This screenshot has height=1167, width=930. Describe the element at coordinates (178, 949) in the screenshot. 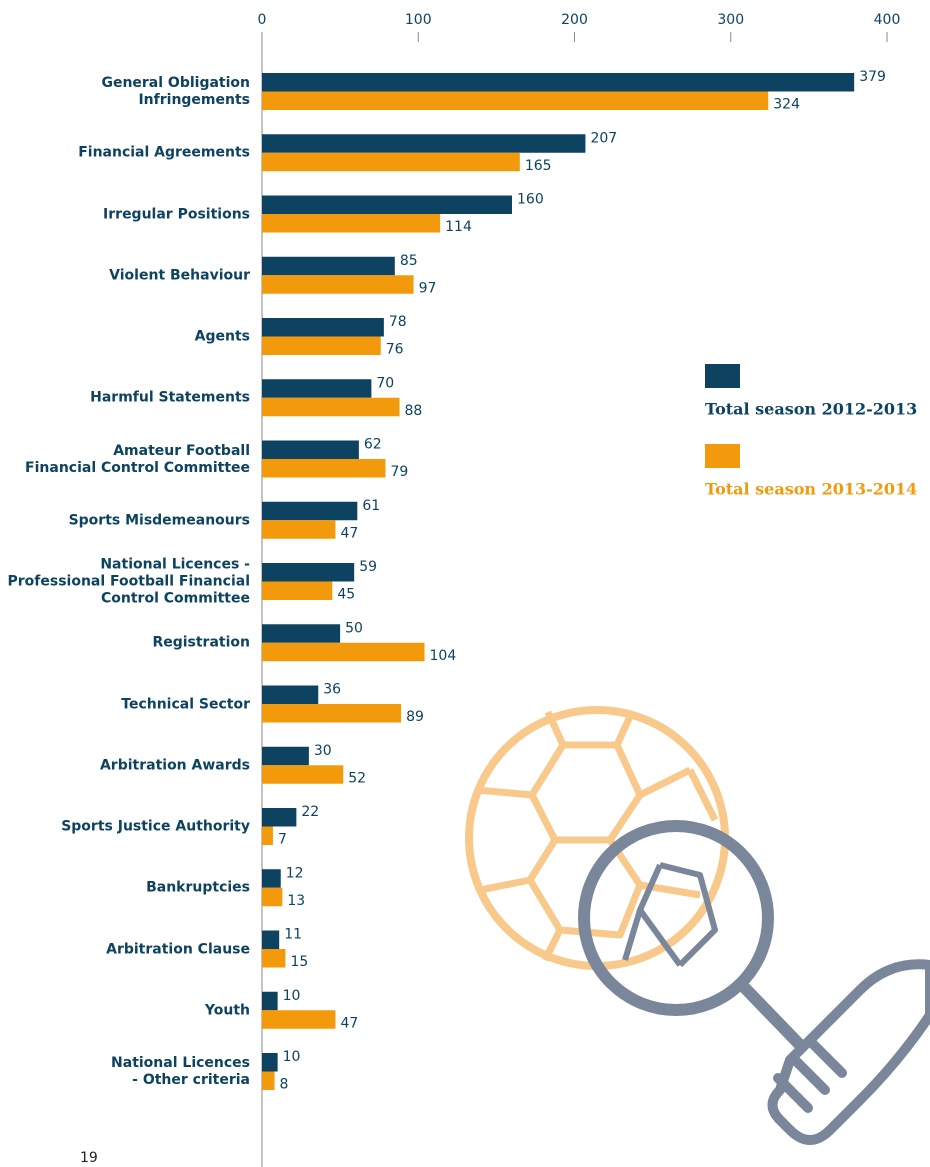

I see `category-label: Arbitration Clause` at that location.